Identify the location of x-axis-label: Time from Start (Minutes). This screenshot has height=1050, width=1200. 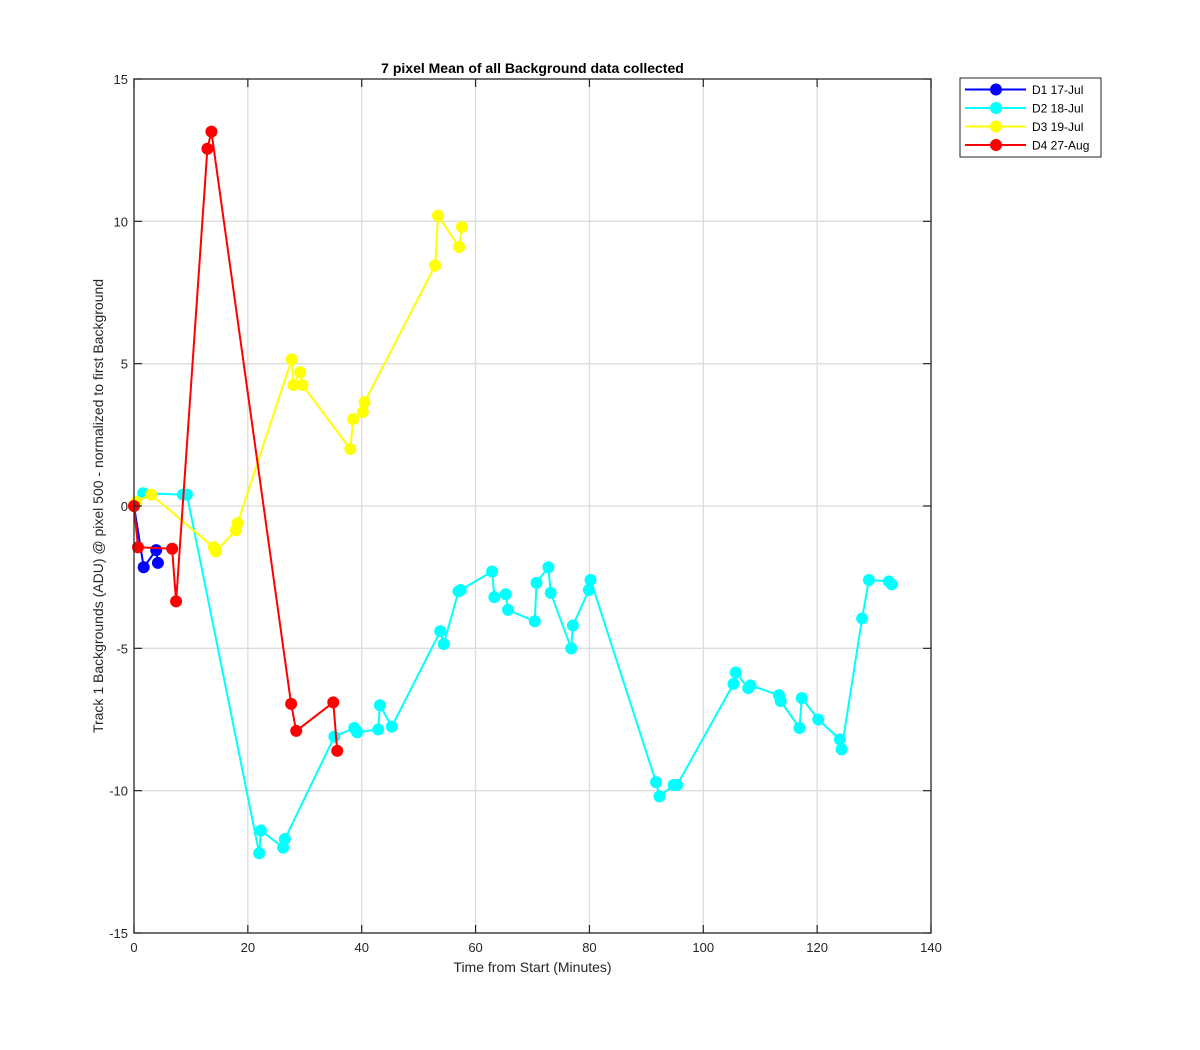
(532, 967).